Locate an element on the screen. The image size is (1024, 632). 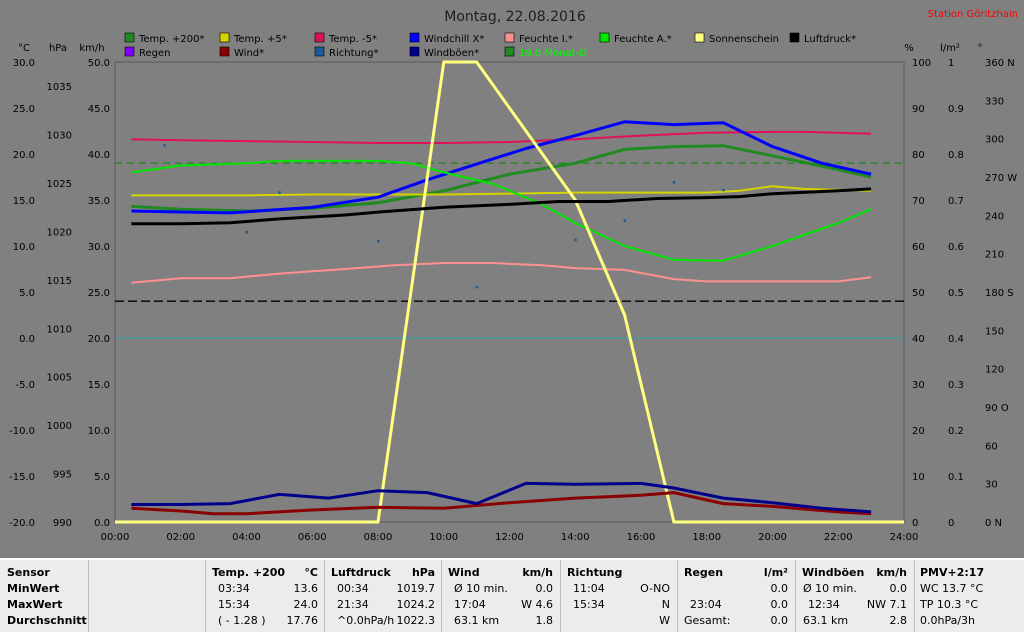
rain-tick-label: 0.6 is located at coordinates (956, 247).